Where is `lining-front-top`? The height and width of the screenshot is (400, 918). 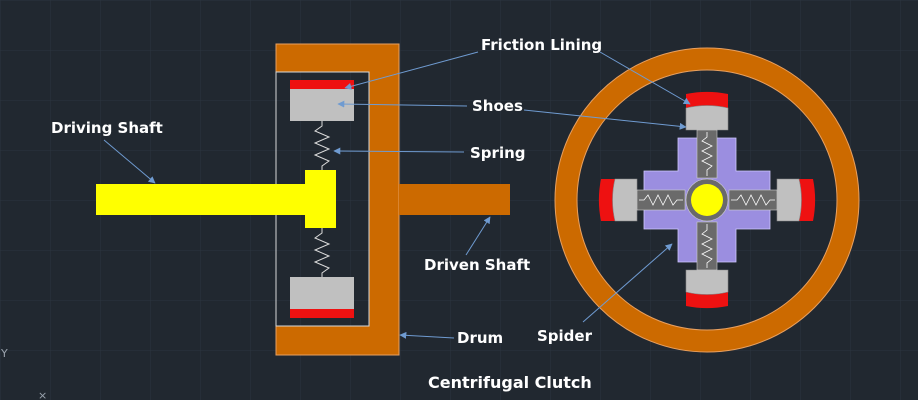 lining-front-top is located at coordinates (707, 99).